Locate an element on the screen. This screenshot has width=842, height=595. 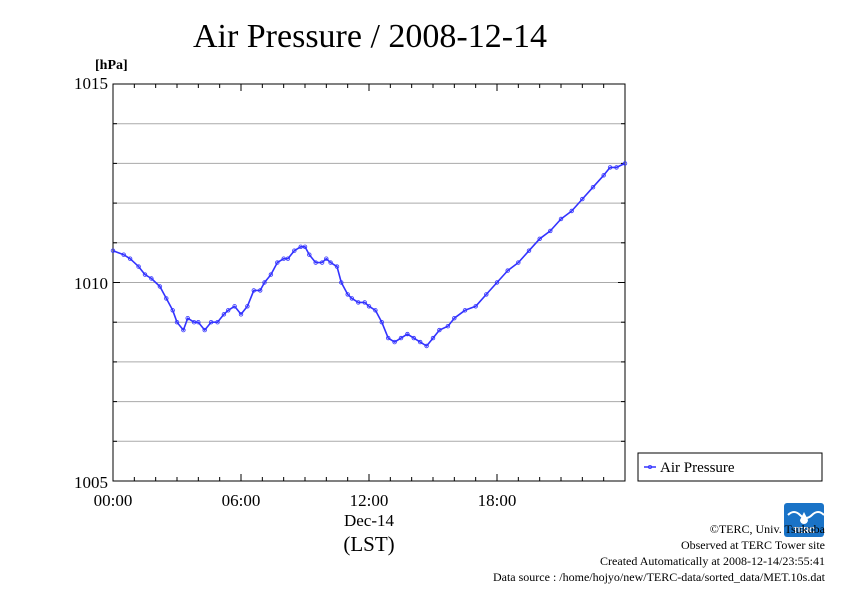
observed-text: Observed at TERC Tower site is located at coordinates (752, 545).